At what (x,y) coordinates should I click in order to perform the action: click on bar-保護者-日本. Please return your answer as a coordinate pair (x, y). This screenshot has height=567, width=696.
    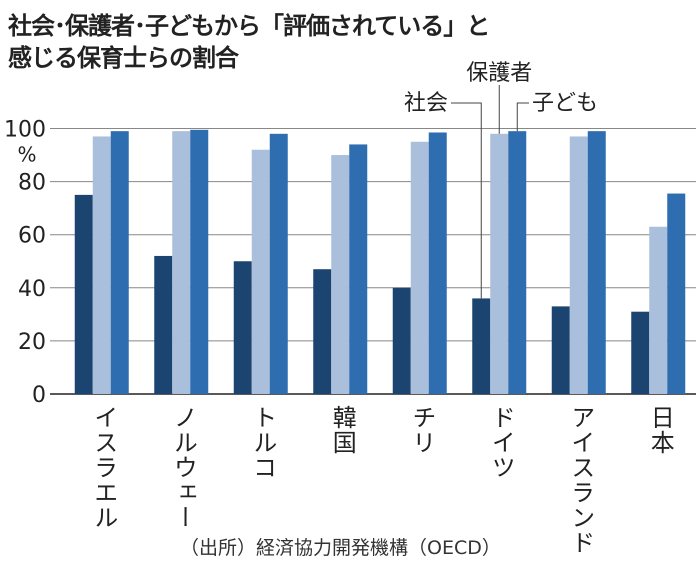
    Looking at the image, I should click on (658, 310).